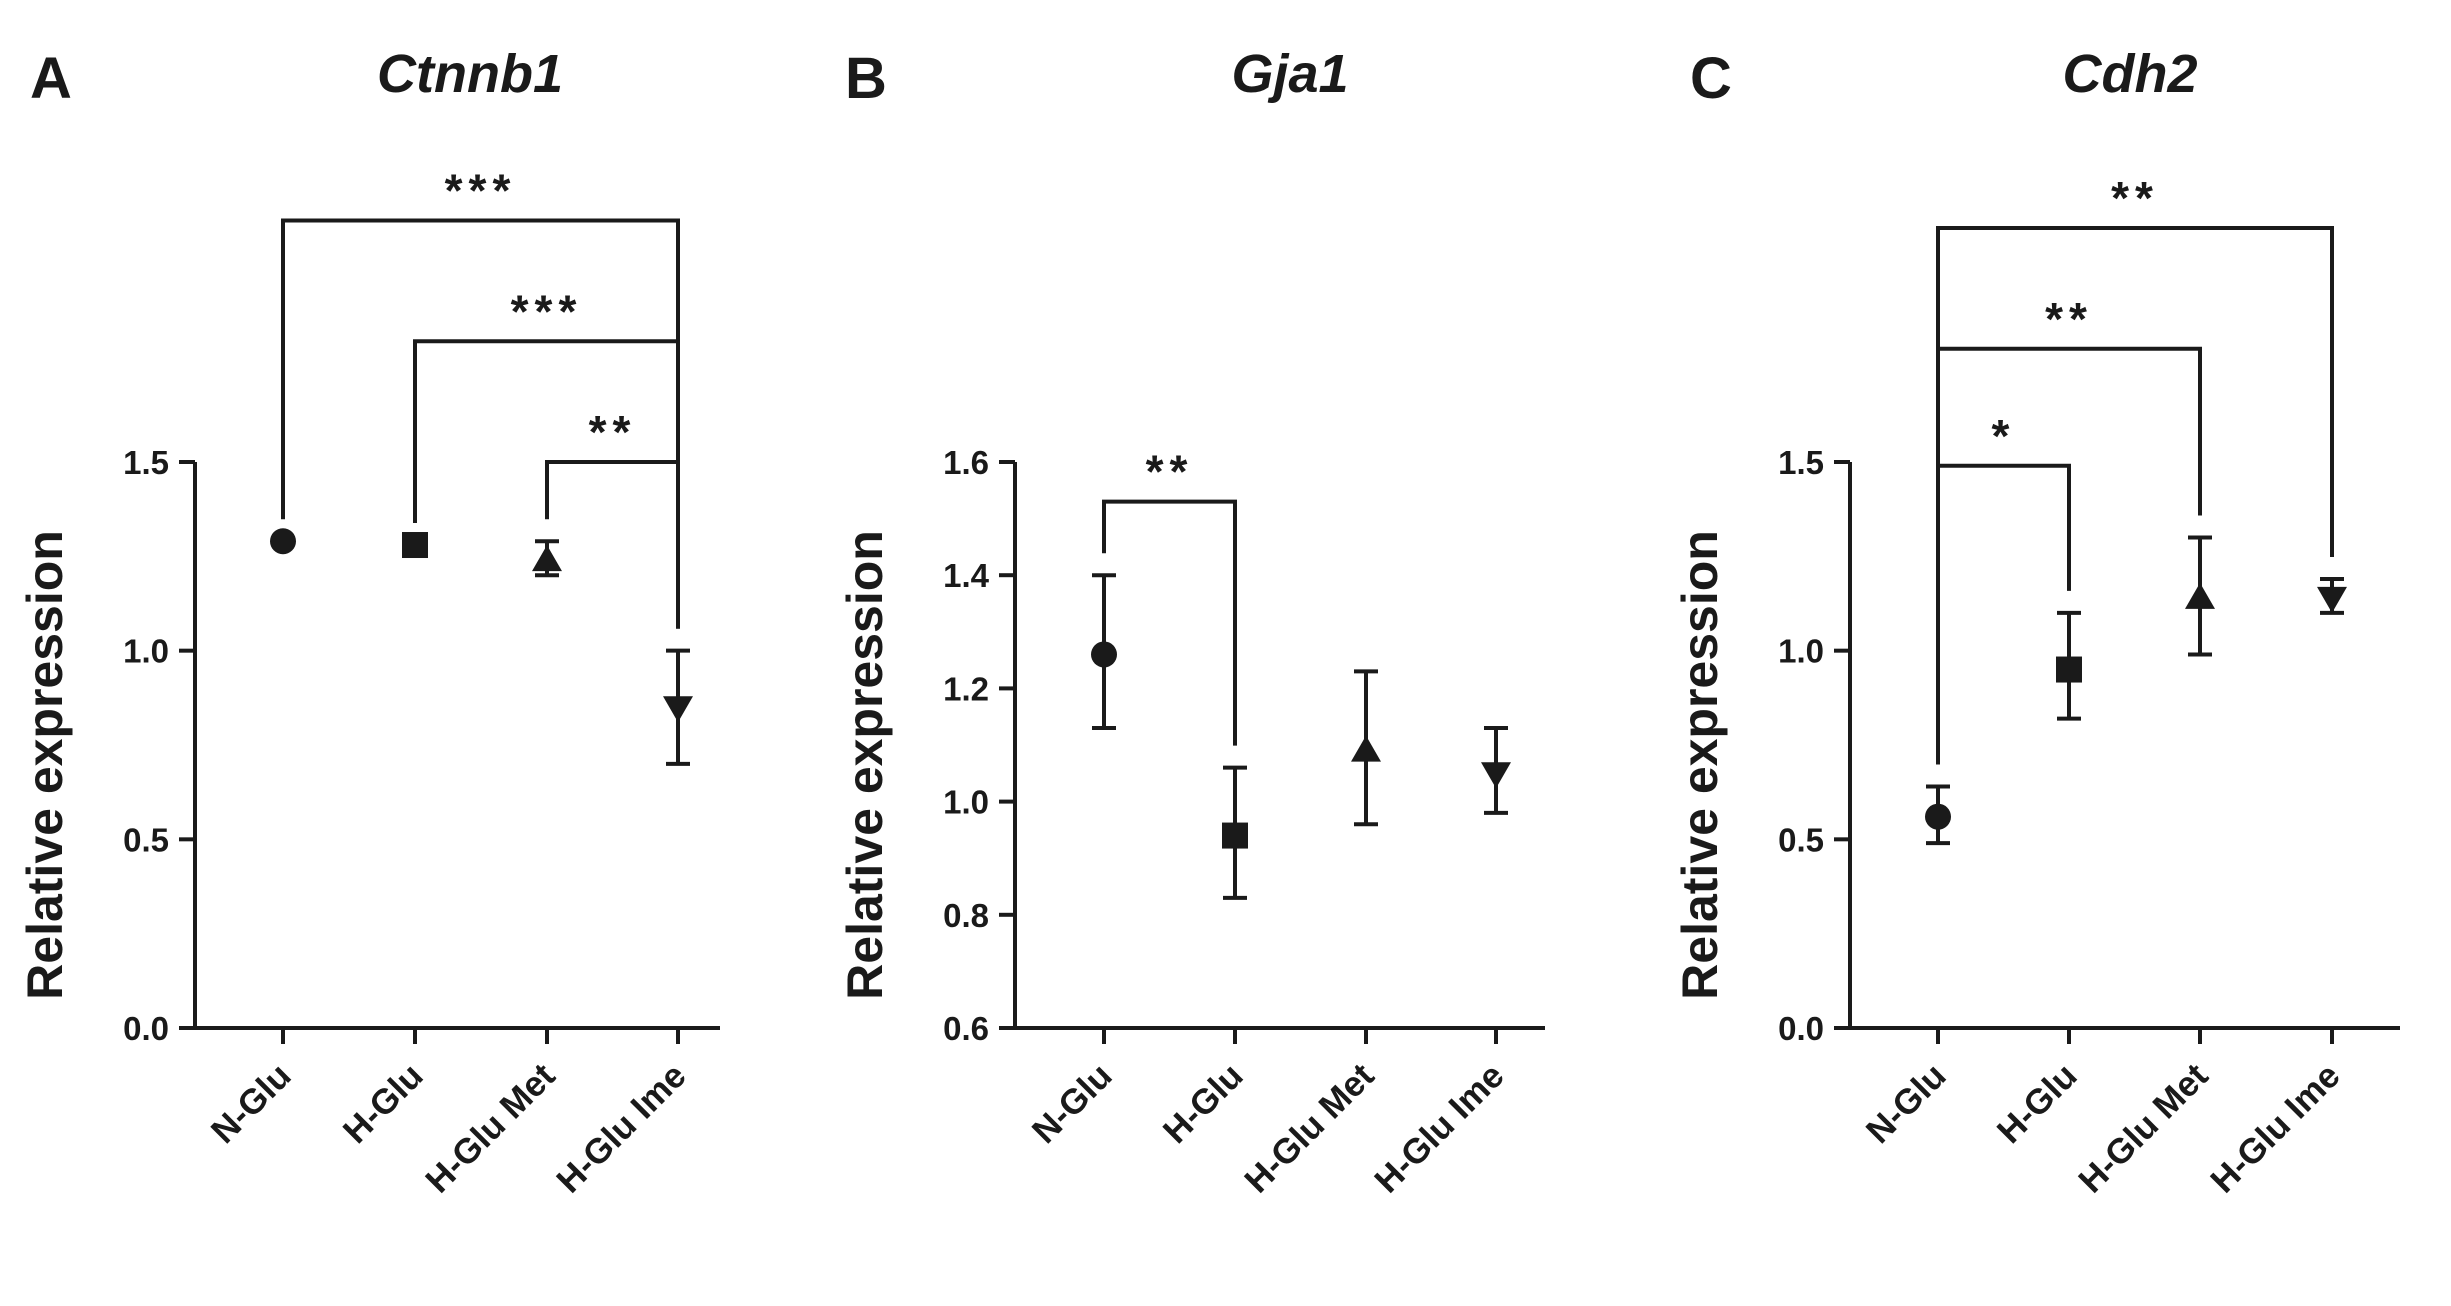 The width and height of the screenshot is (2451, 1306). I want to click on panel-title: Gja1, so click(1289, 74).